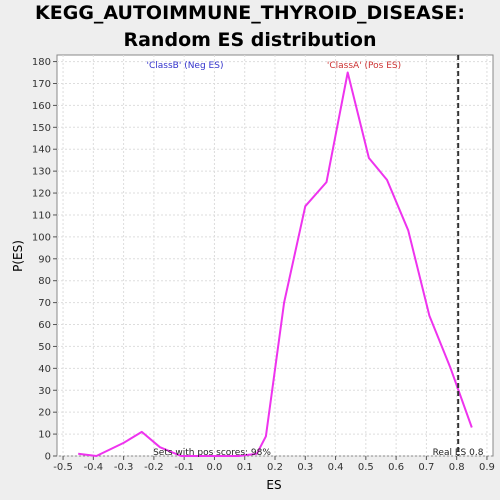 This screenshot has width=500, height=500. I want to click on y-tick-label: 40, so click(44, 369).